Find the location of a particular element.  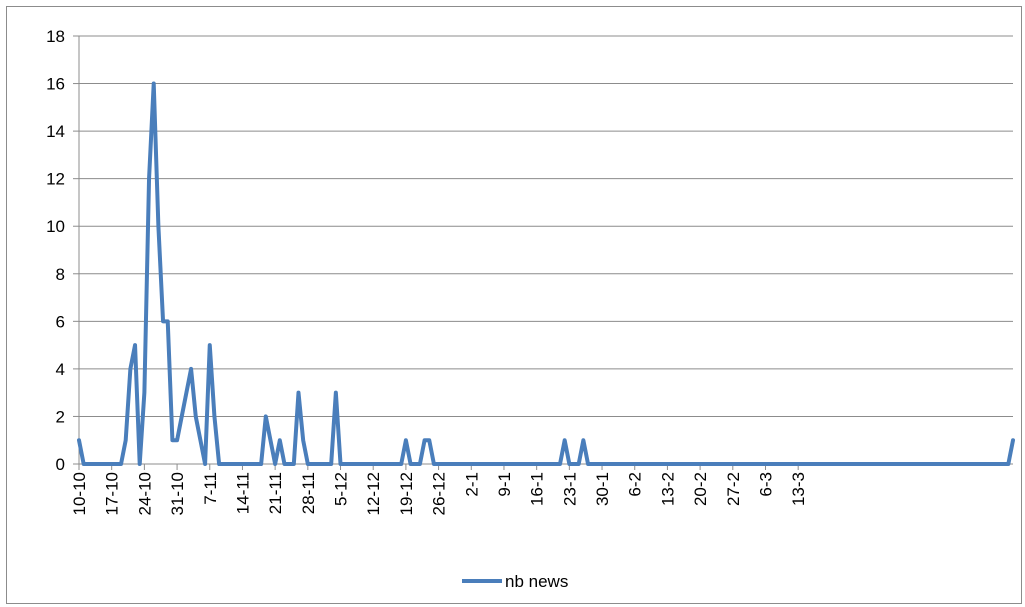

x-tick-label: 16-1 is located at coordinates (537, 489).